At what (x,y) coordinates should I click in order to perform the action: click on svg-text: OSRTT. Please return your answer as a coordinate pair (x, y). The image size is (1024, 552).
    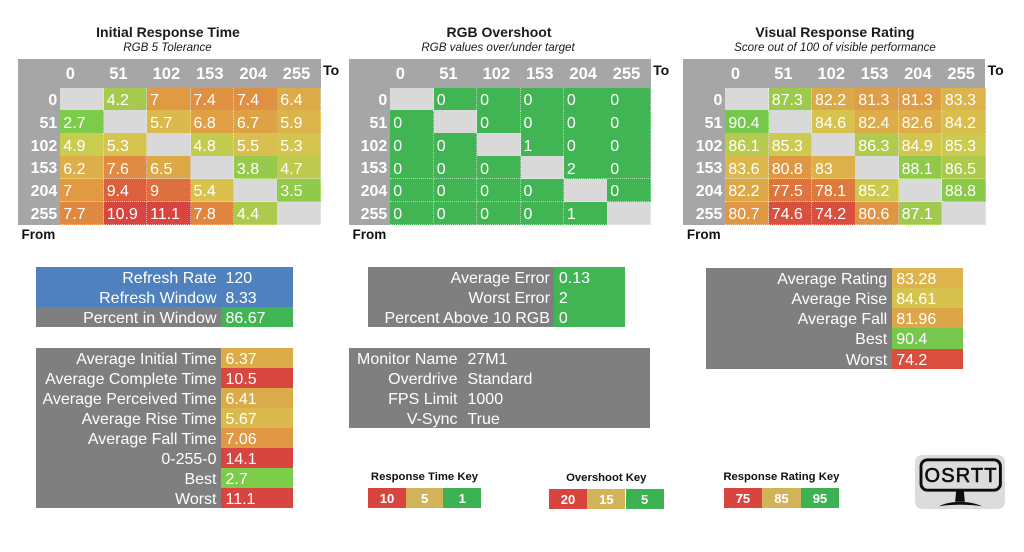
    Looking at the image, I should click on (961, 476).